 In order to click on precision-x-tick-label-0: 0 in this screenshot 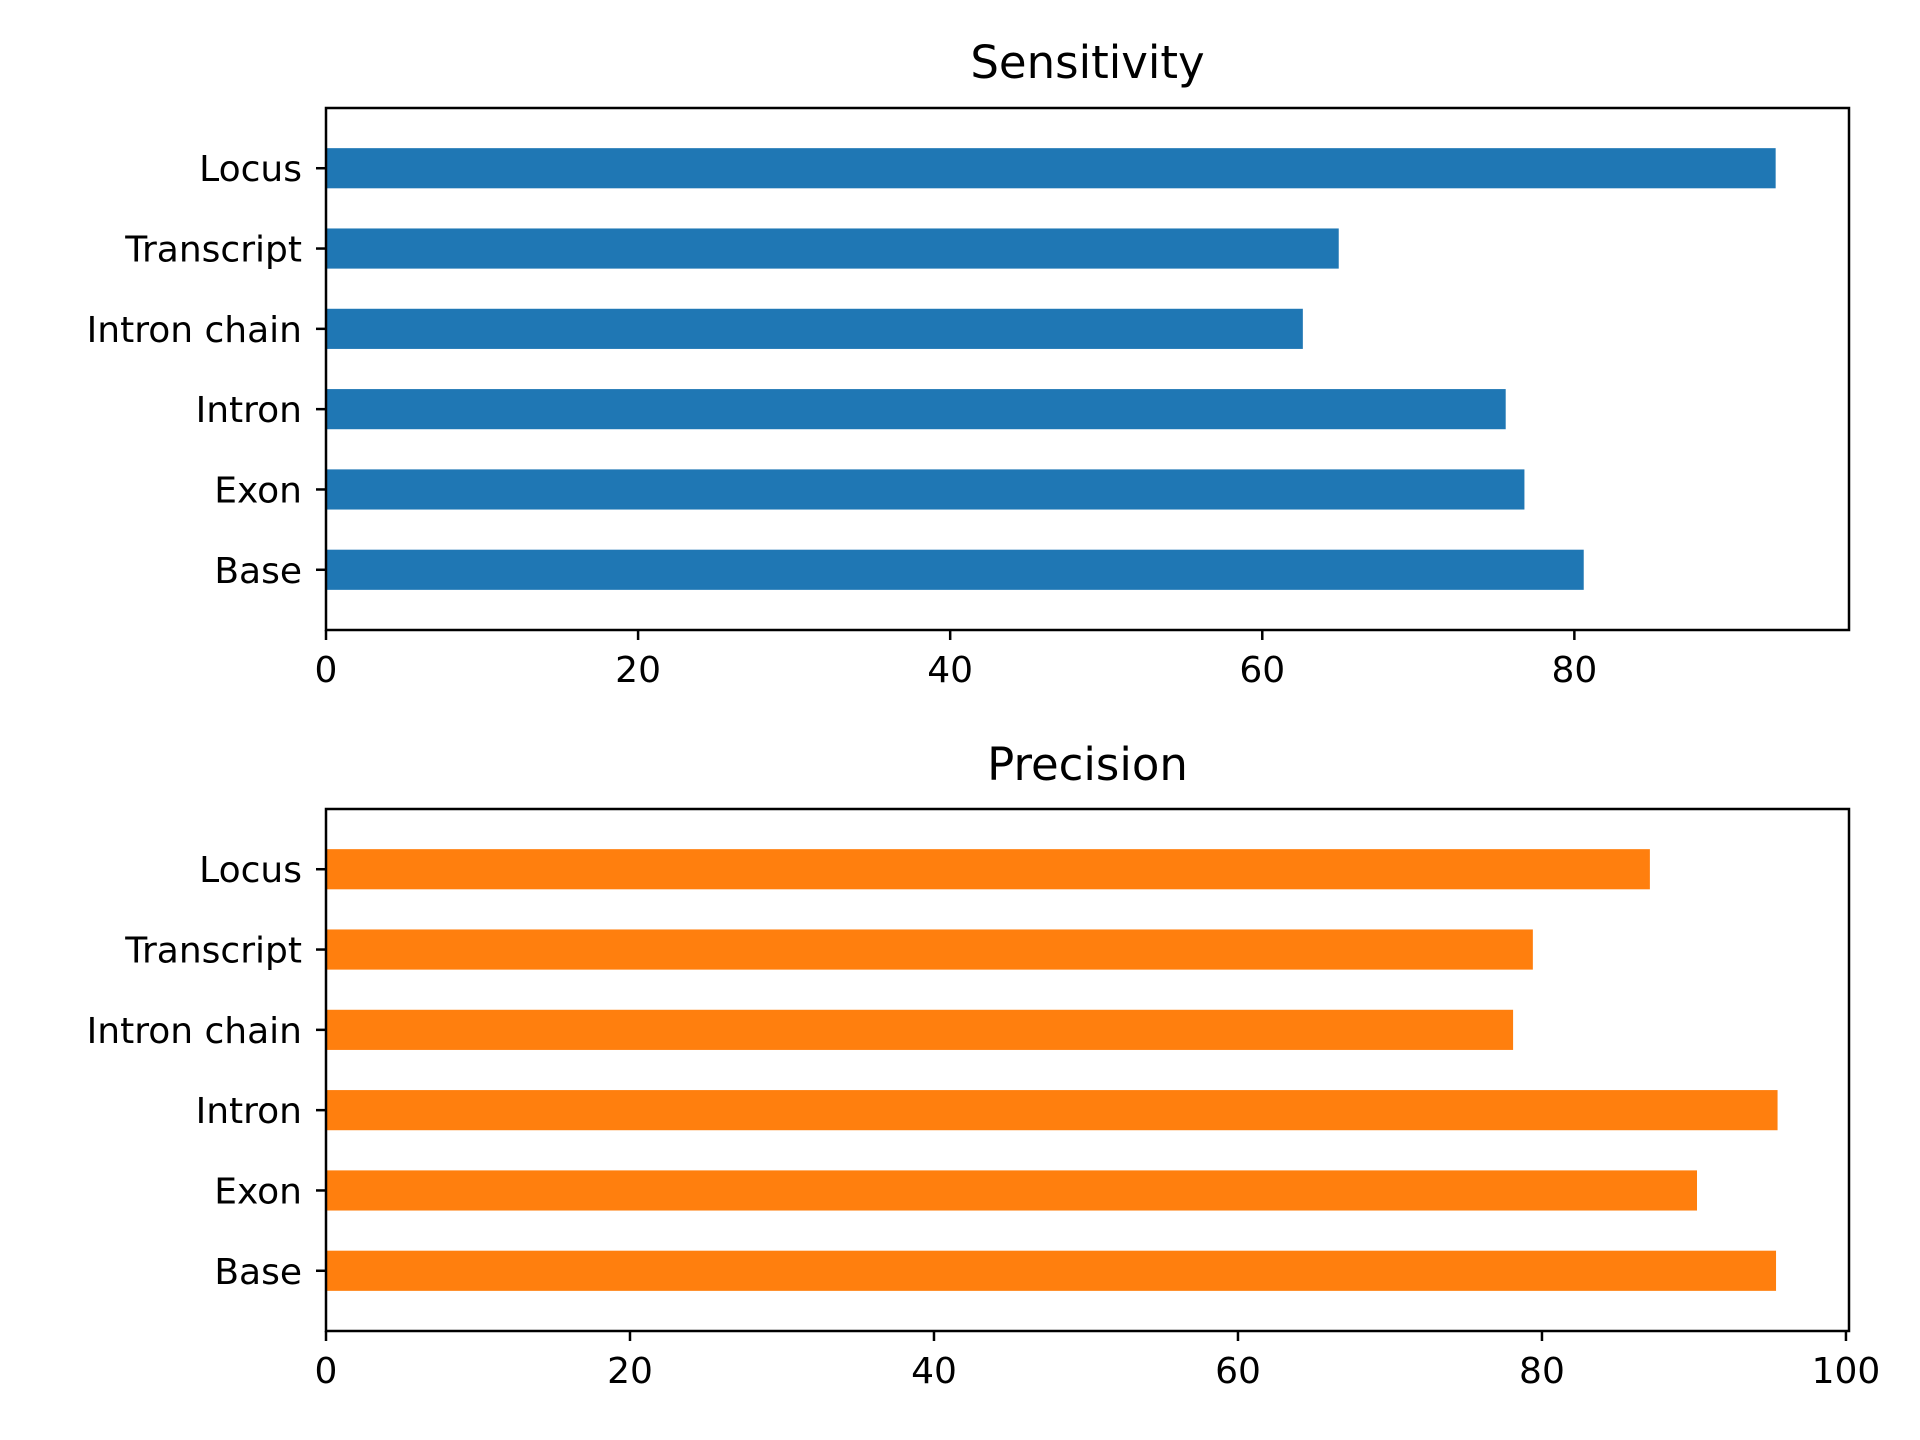, I will do `click(326, 1371)`.